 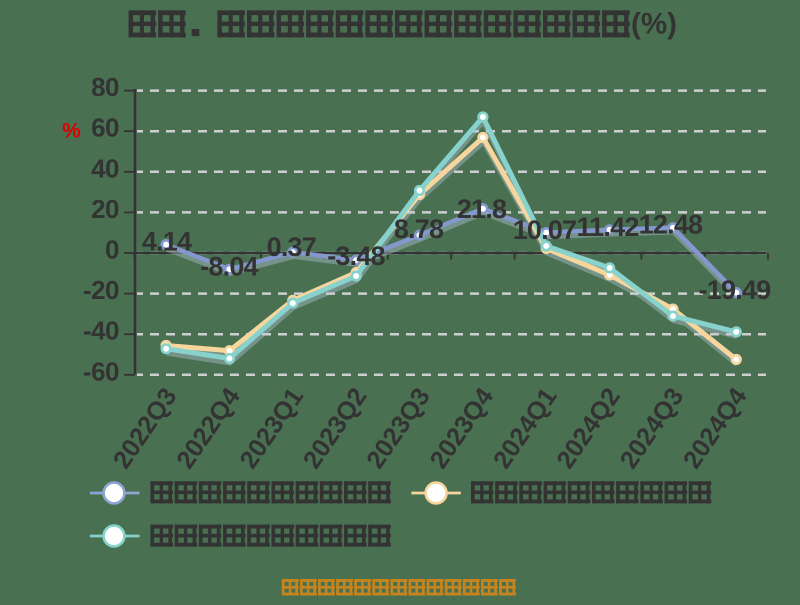 What do you see at coordinates (545, 230) in the screenshot?
I see `svg-text: 10.07` at bounding box center [545, 230].